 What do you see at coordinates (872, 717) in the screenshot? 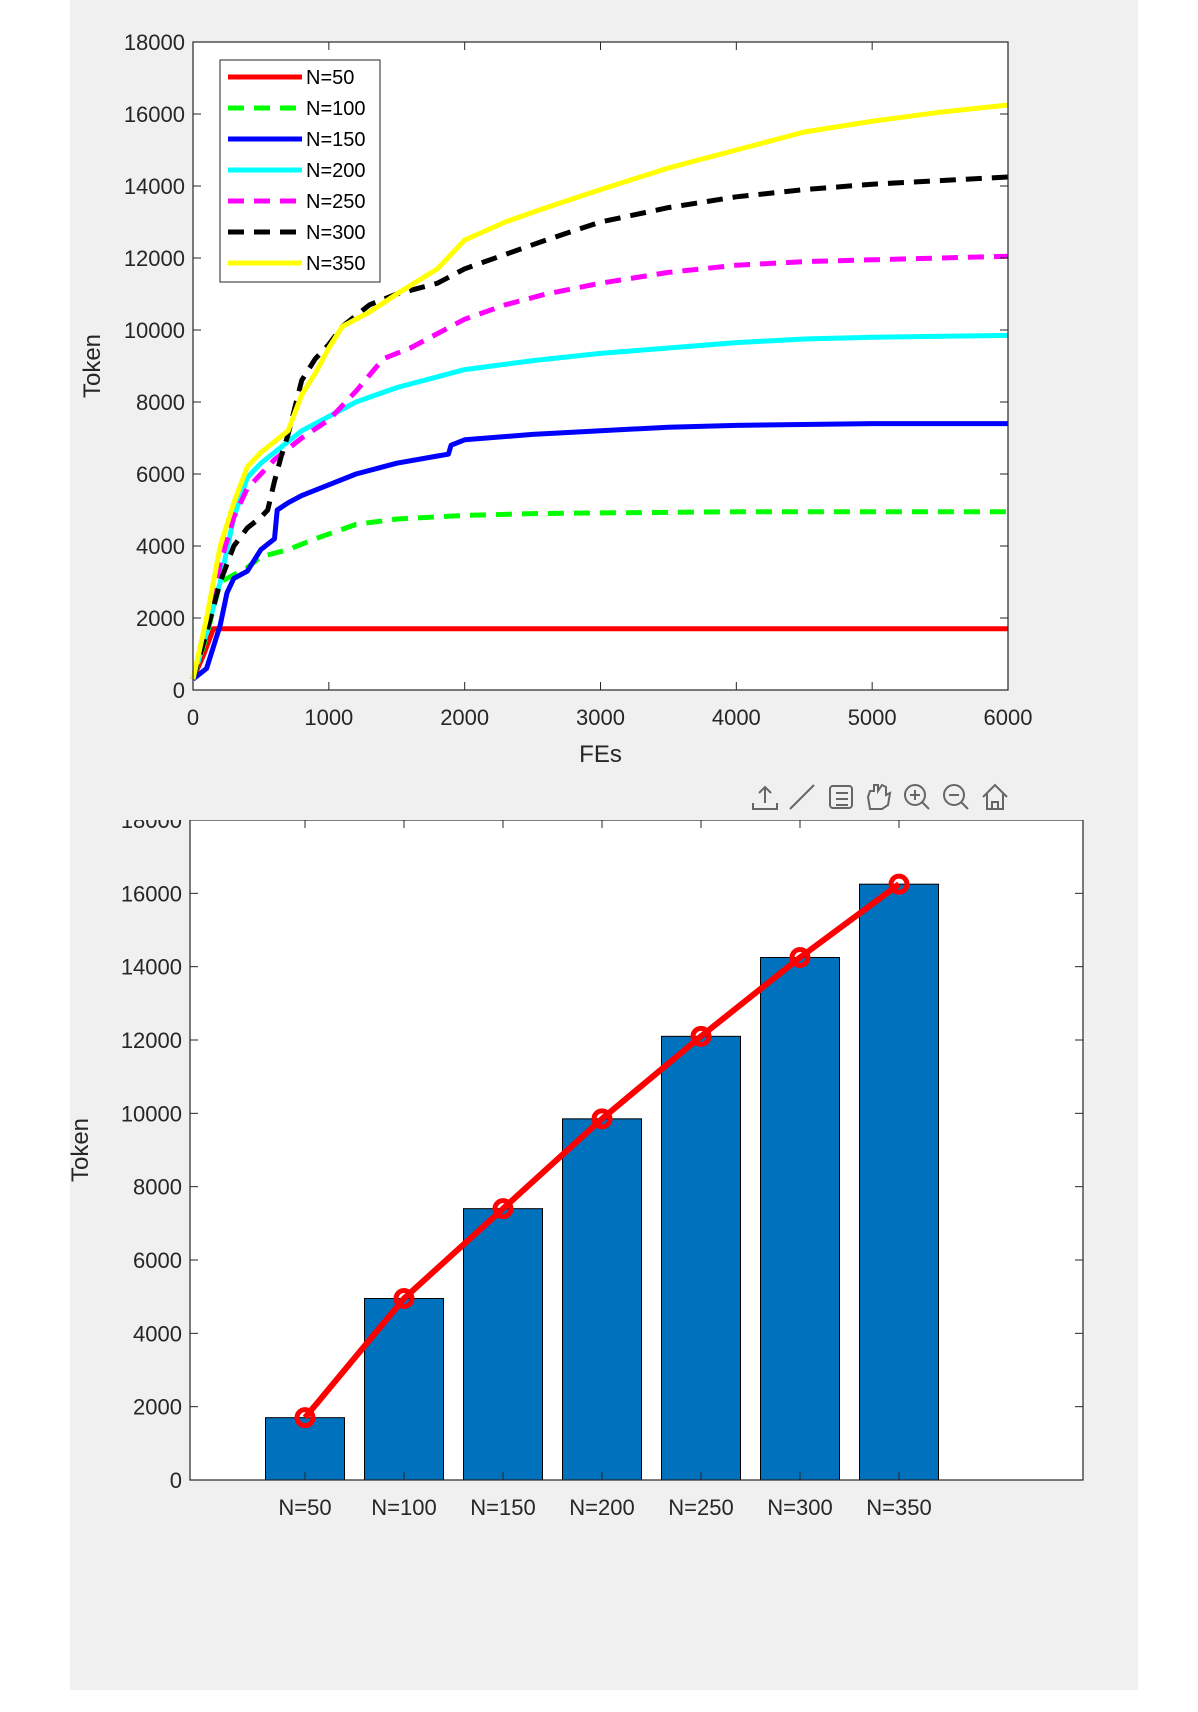
I see `x-tick-label: 5000` at bounding box center [872, 717].